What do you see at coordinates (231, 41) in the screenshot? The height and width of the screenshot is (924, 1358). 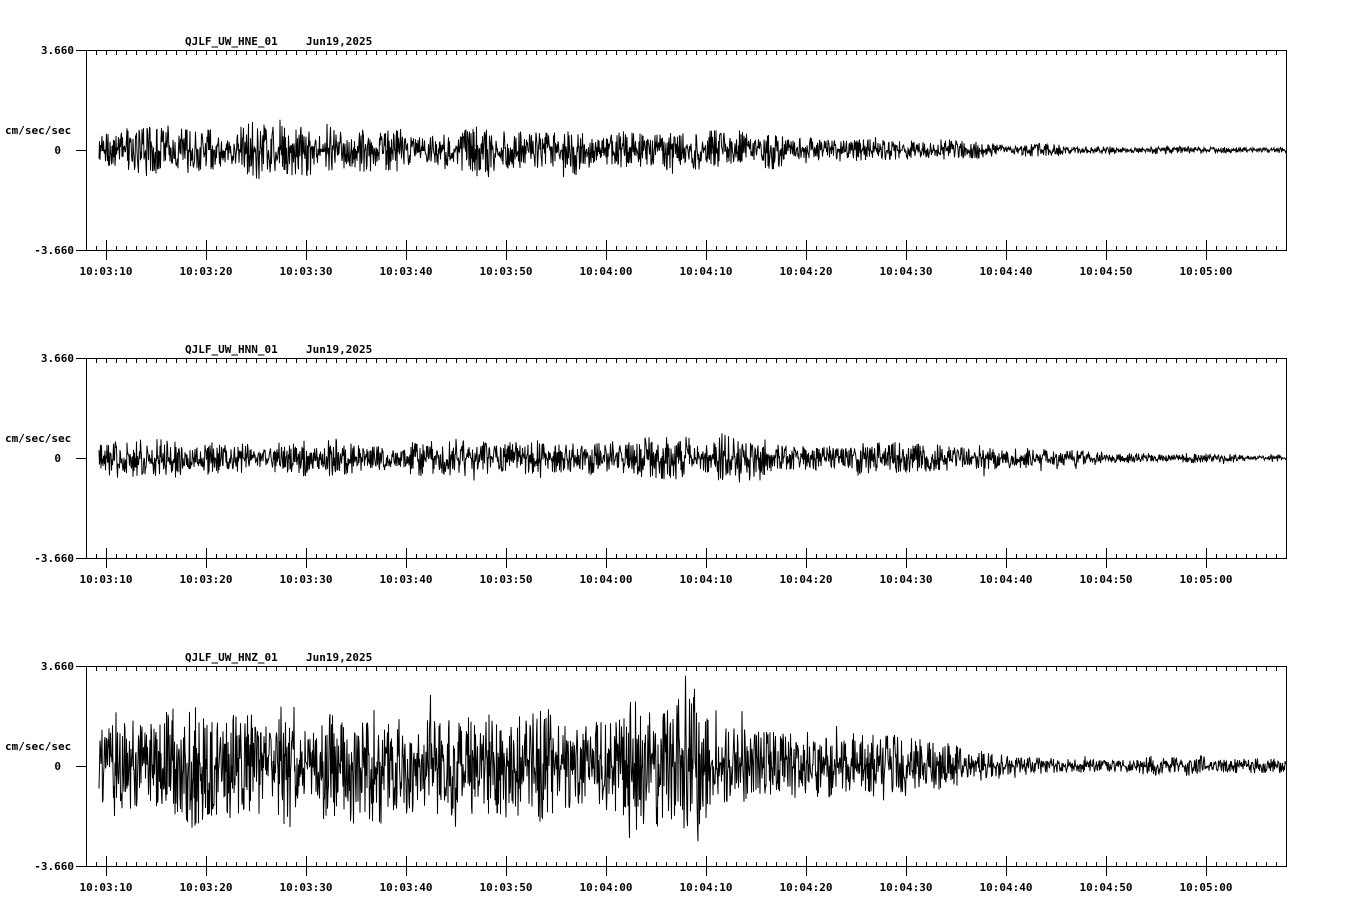 I see `panel-station-label: QJLF_UW_HNE_01` at bounding box center [231, 41].